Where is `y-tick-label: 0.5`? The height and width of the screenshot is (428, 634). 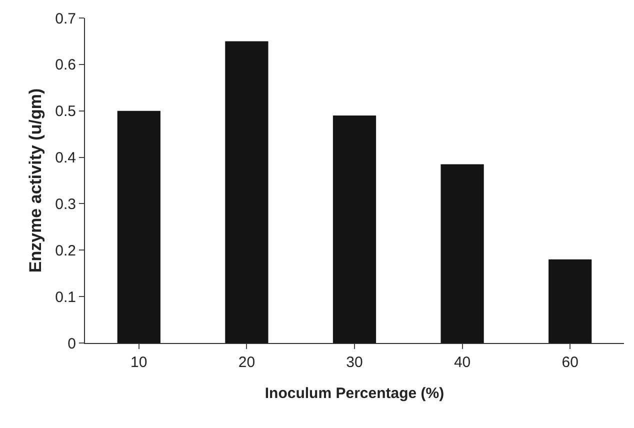 y-tick-label: 0.5 is located at coordinates (65, 111).